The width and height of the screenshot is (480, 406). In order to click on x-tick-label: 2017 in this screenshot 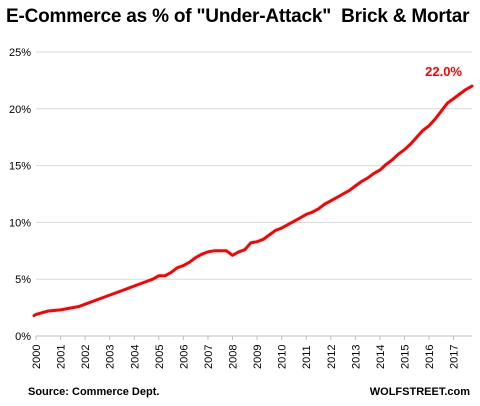, I will do `click(455, 357)`.